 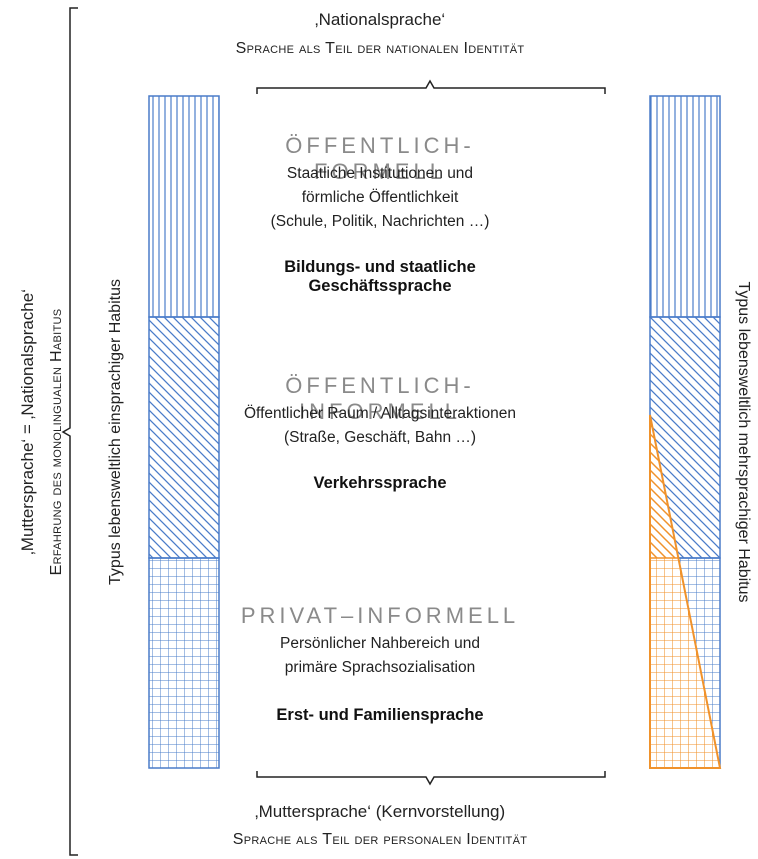 I want to click on outer-label-line1: ‚Muttersprache‘ = ‚Nationalsprache‘, so click(x=27, y=422).